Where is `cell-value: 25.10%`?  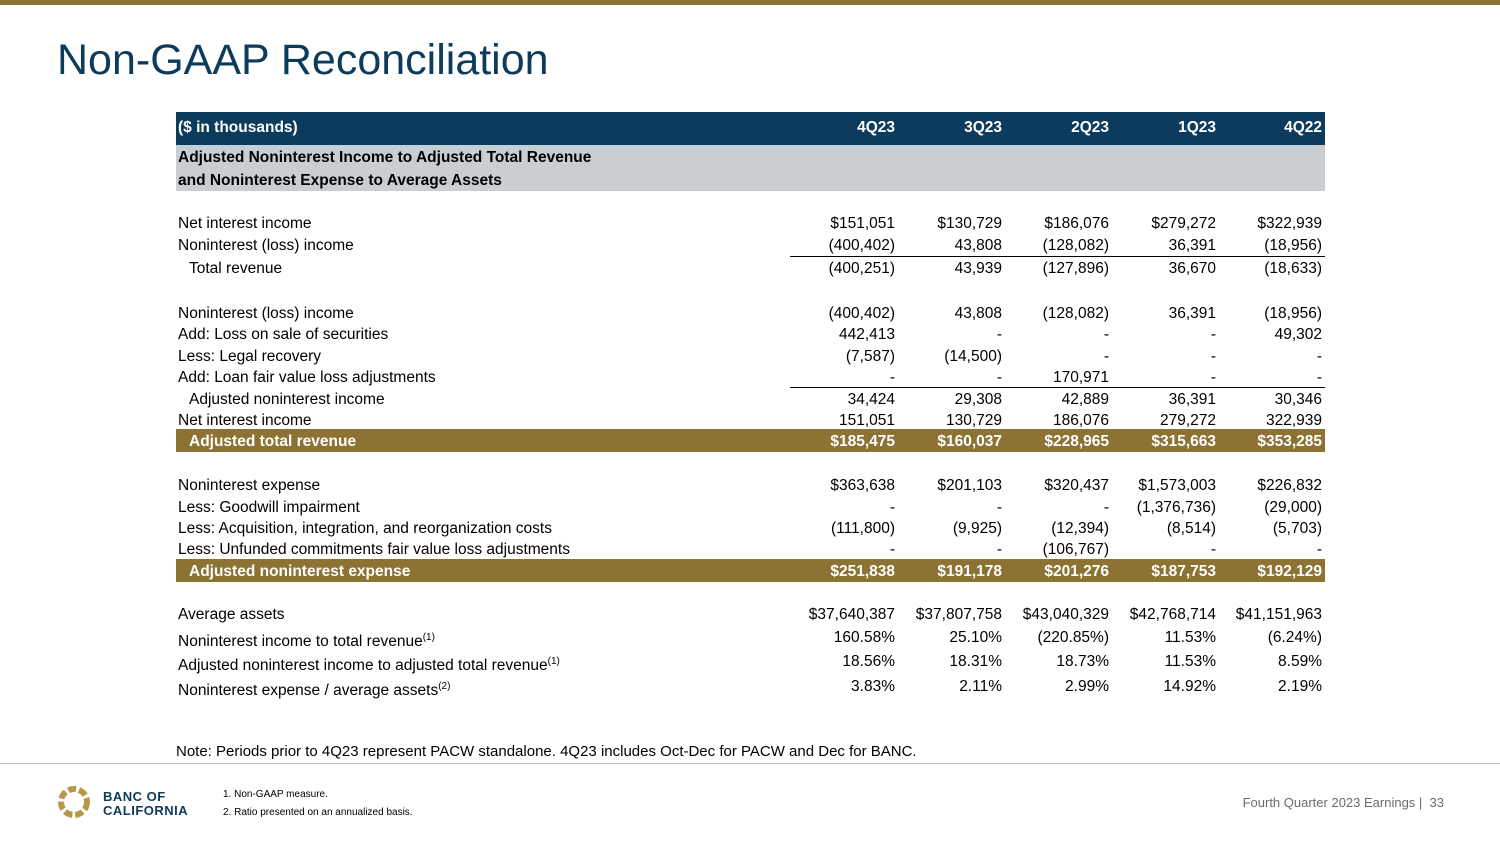
cell-value: 25.10% is located at coordinates (975, 637).